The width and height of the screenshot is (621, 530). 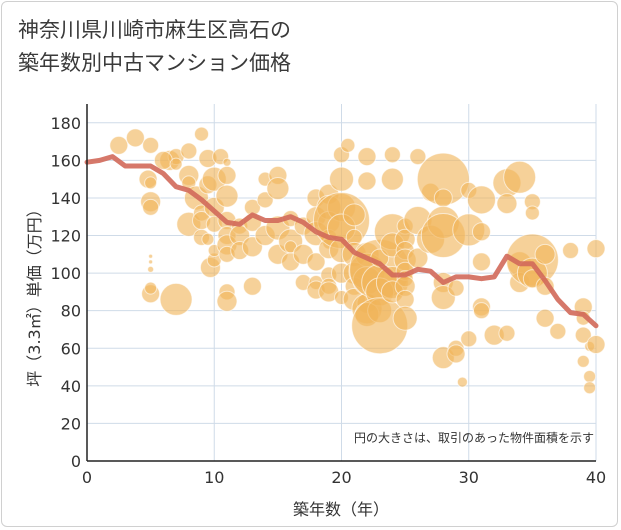 What do you see at coordinates (341, 509) in the screenshot?
I see `x-axis-label: 築年数（年）` at bounding box center [341, 509].